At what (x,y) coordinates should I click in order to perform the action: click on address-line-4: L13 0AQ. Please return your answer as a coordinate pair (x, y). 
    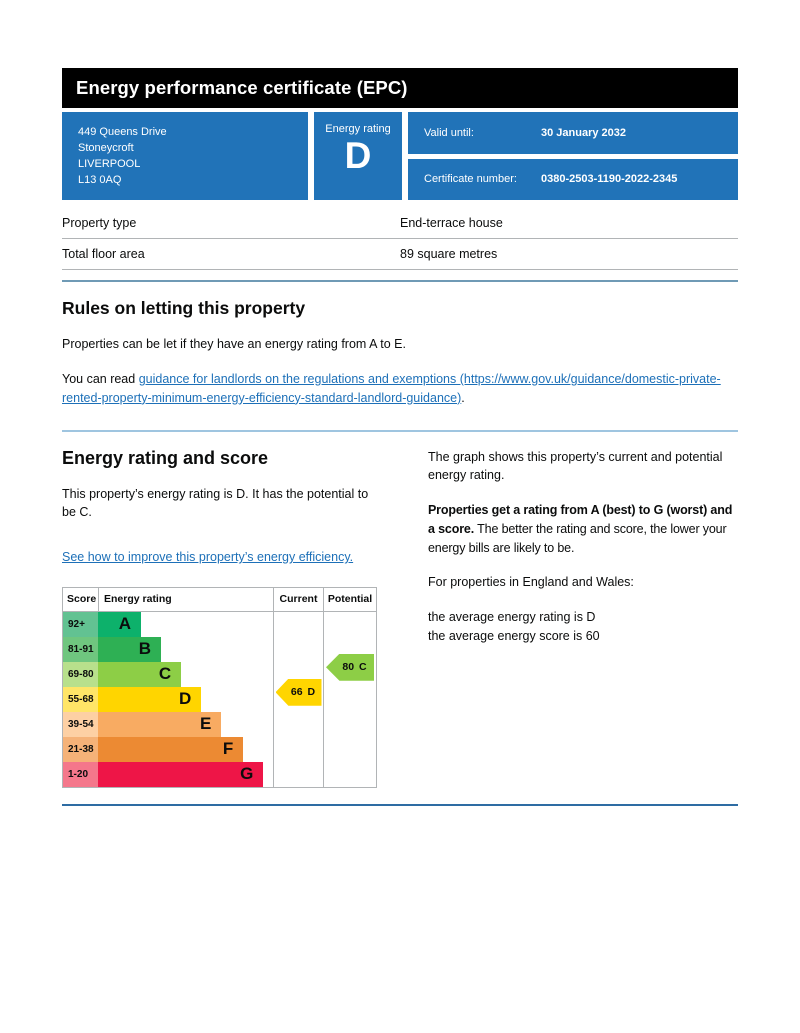
    Looking at the image, I should click on (100, 179).